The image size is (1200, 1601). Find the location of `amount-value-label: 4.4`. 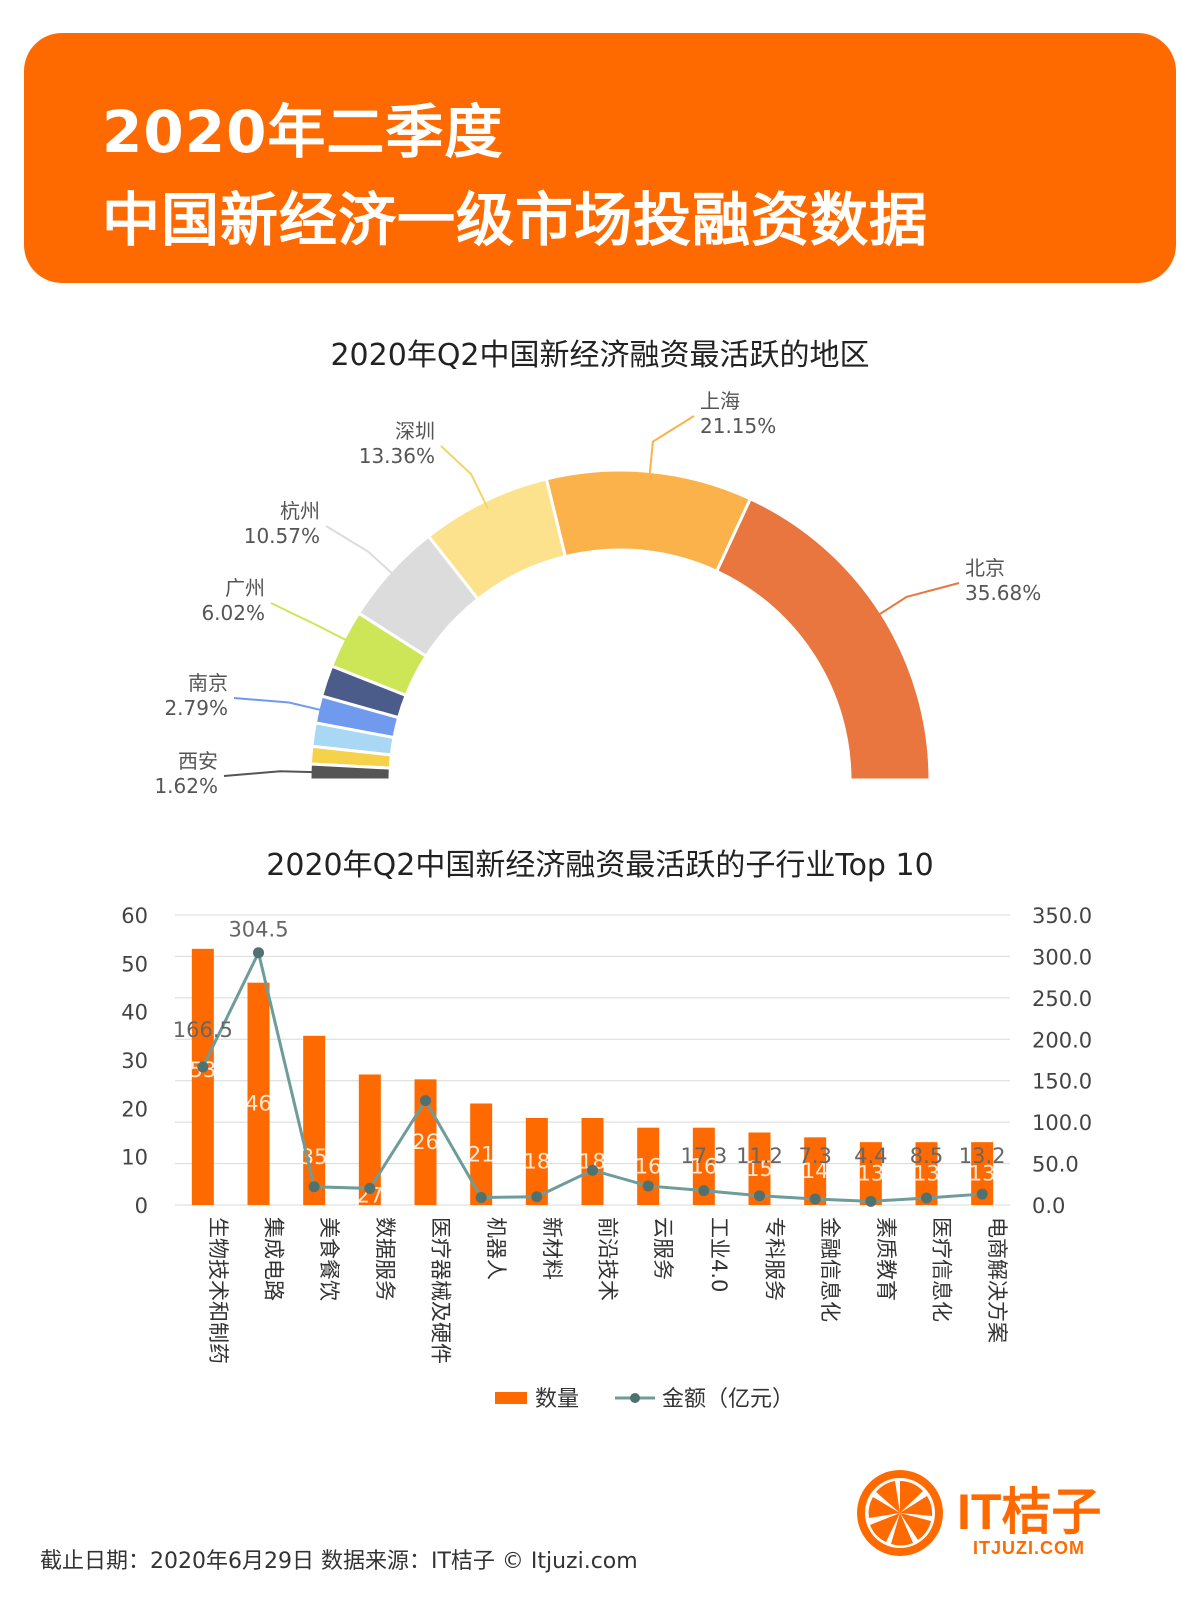

amount-value-label: 4.4 is located at coordinates (870, 1156).